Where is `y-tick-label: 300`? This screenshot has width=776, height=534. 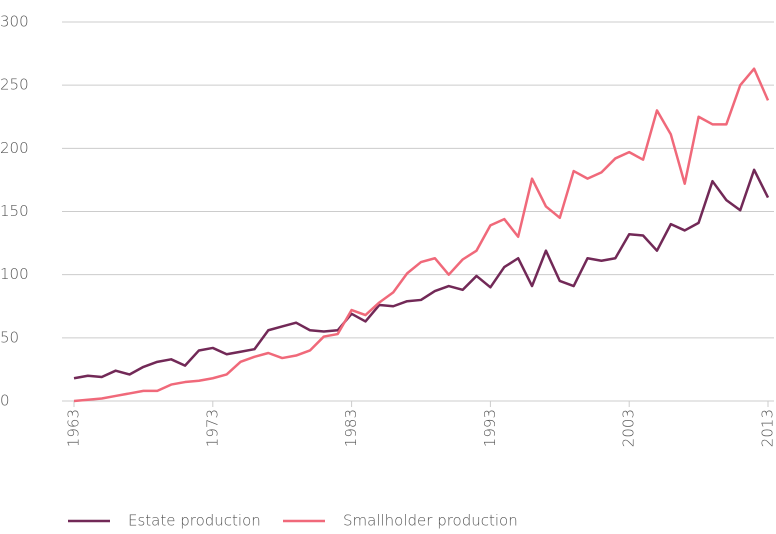 y-tick-label: 300 is located at coordinates (14, 22).